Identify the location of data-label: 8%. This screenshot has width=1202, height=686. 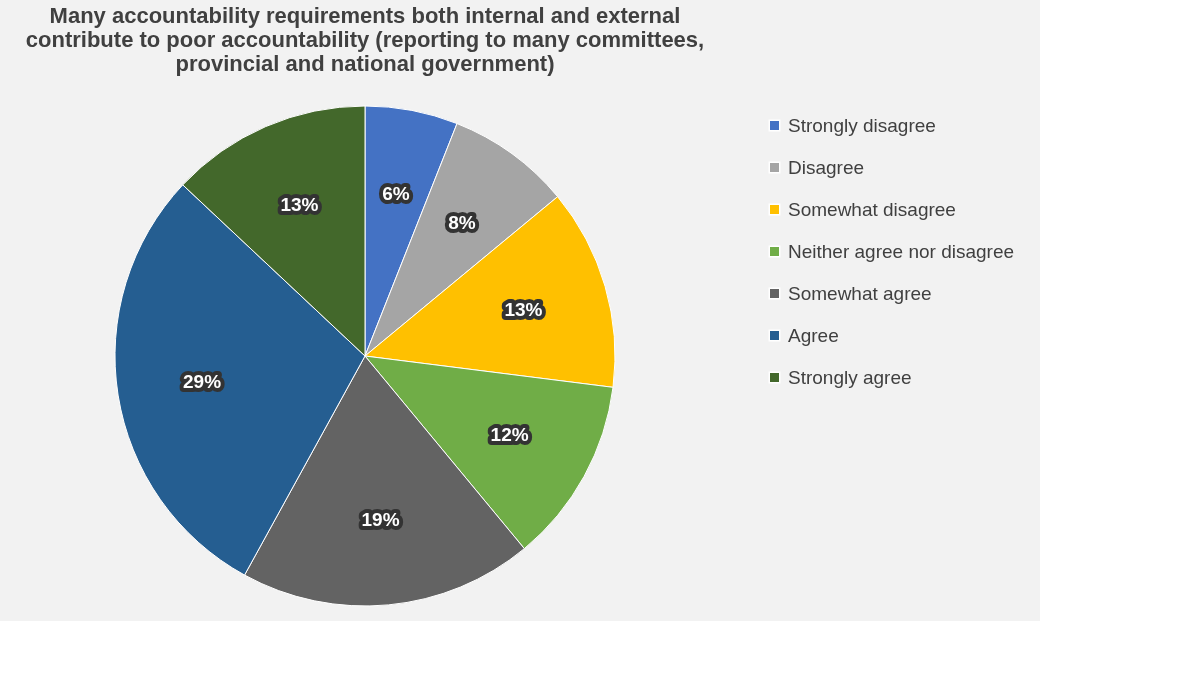
(462, 222).